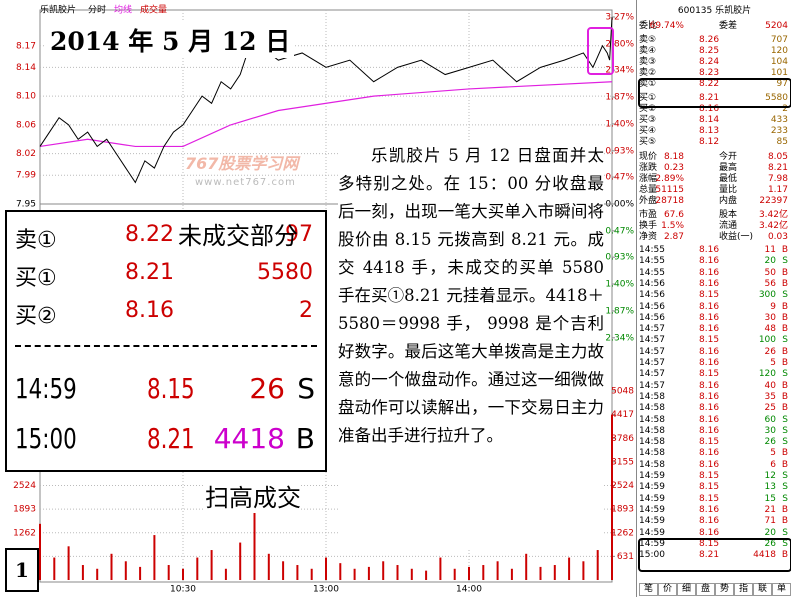  What do you see at coordinates (773, 464) in the screenshot?
I see `trade-volume: 6` at bounding box center [773, 464].